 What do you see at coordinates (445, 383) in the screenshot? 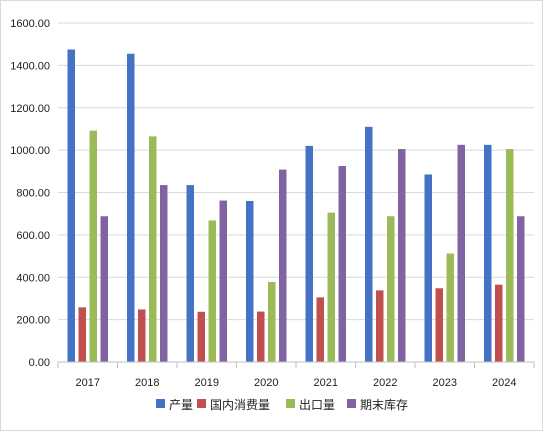
I see `x-tick-label: 2023` at bounding box center [445, 383].